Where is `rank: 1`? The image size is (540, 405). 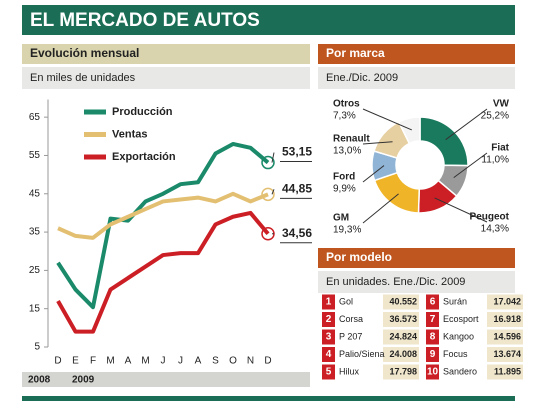 rank: 1 is located at coordinates (329, 302).